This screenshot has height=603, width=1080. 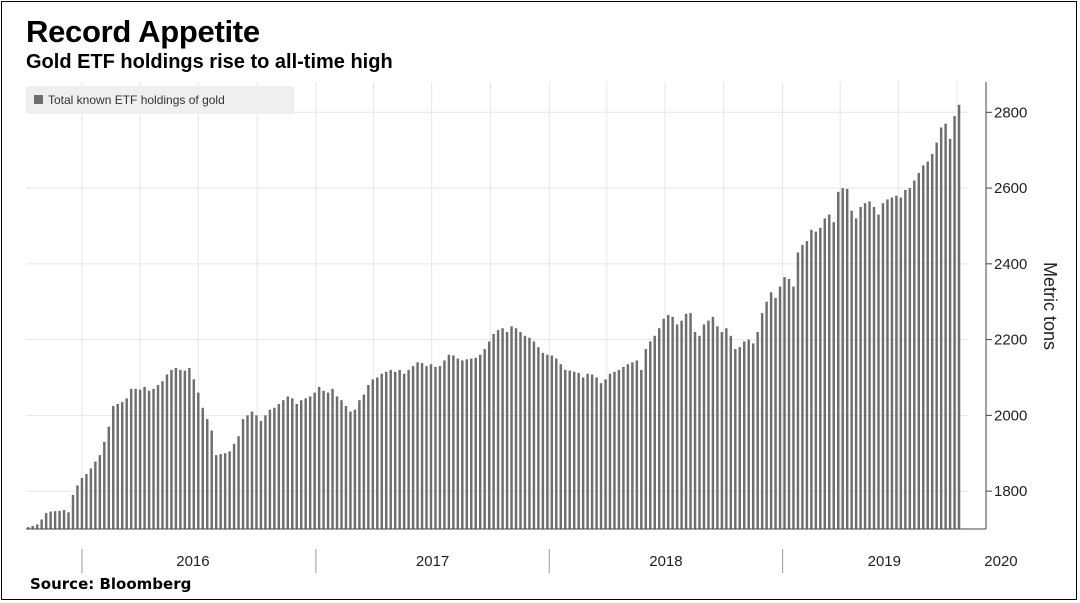 I want to click on y-tick-label: 1800, so click(x=1010, y=491).